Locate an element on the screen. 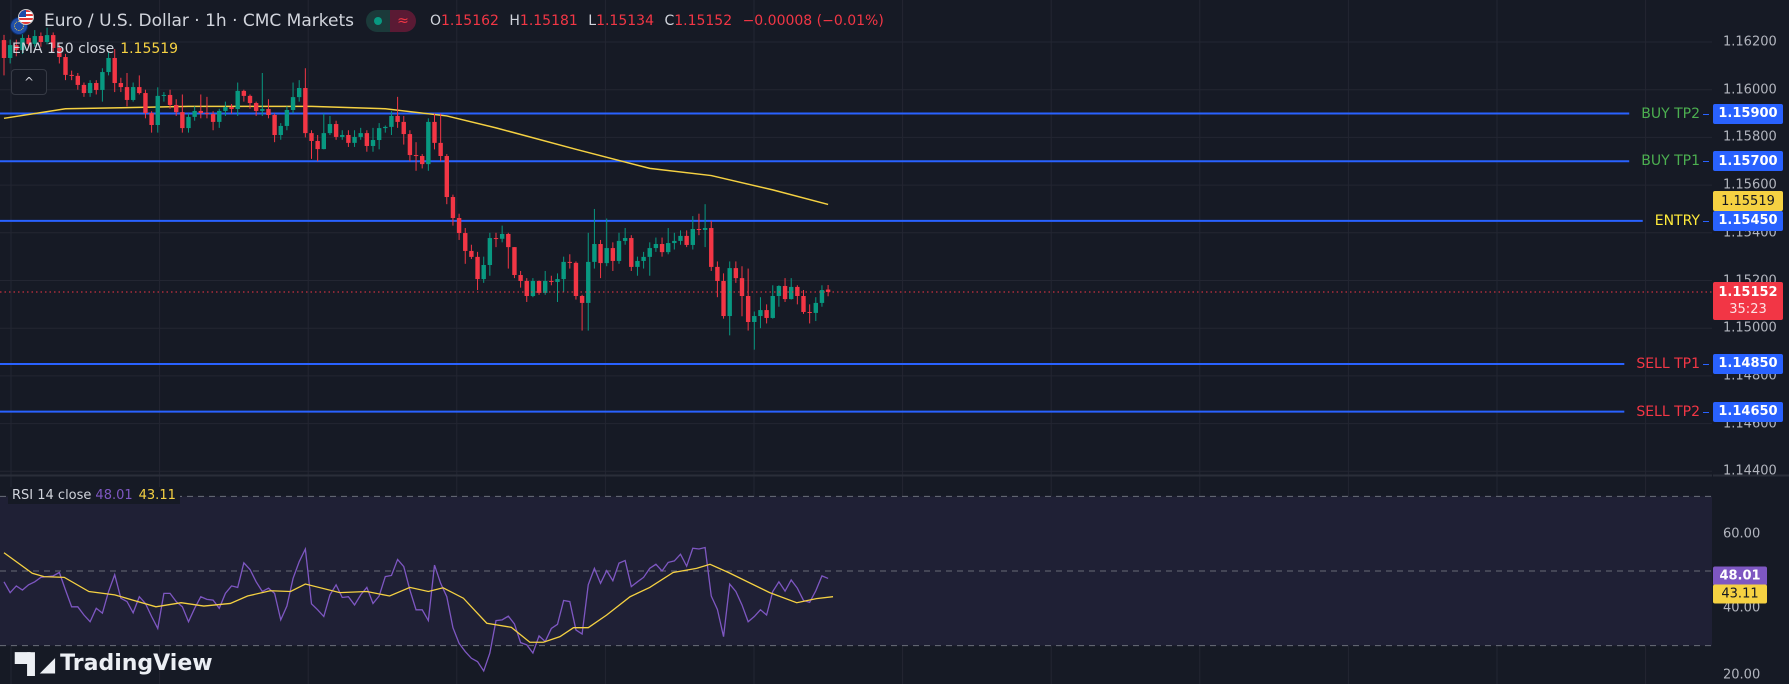 The image size is (1789, 684). market-status-pill: ≈ is located at coordinates (390, 21).